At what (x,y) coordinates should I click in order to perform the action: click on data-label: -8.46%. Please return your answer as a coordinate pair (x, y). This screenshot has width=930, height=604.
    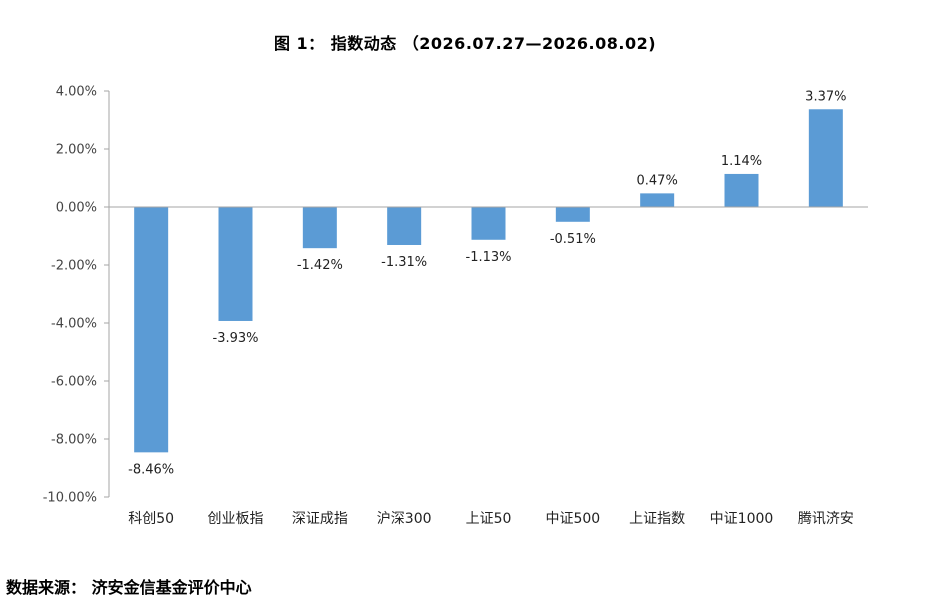
    Looking at the image, I should click on (151, 469).